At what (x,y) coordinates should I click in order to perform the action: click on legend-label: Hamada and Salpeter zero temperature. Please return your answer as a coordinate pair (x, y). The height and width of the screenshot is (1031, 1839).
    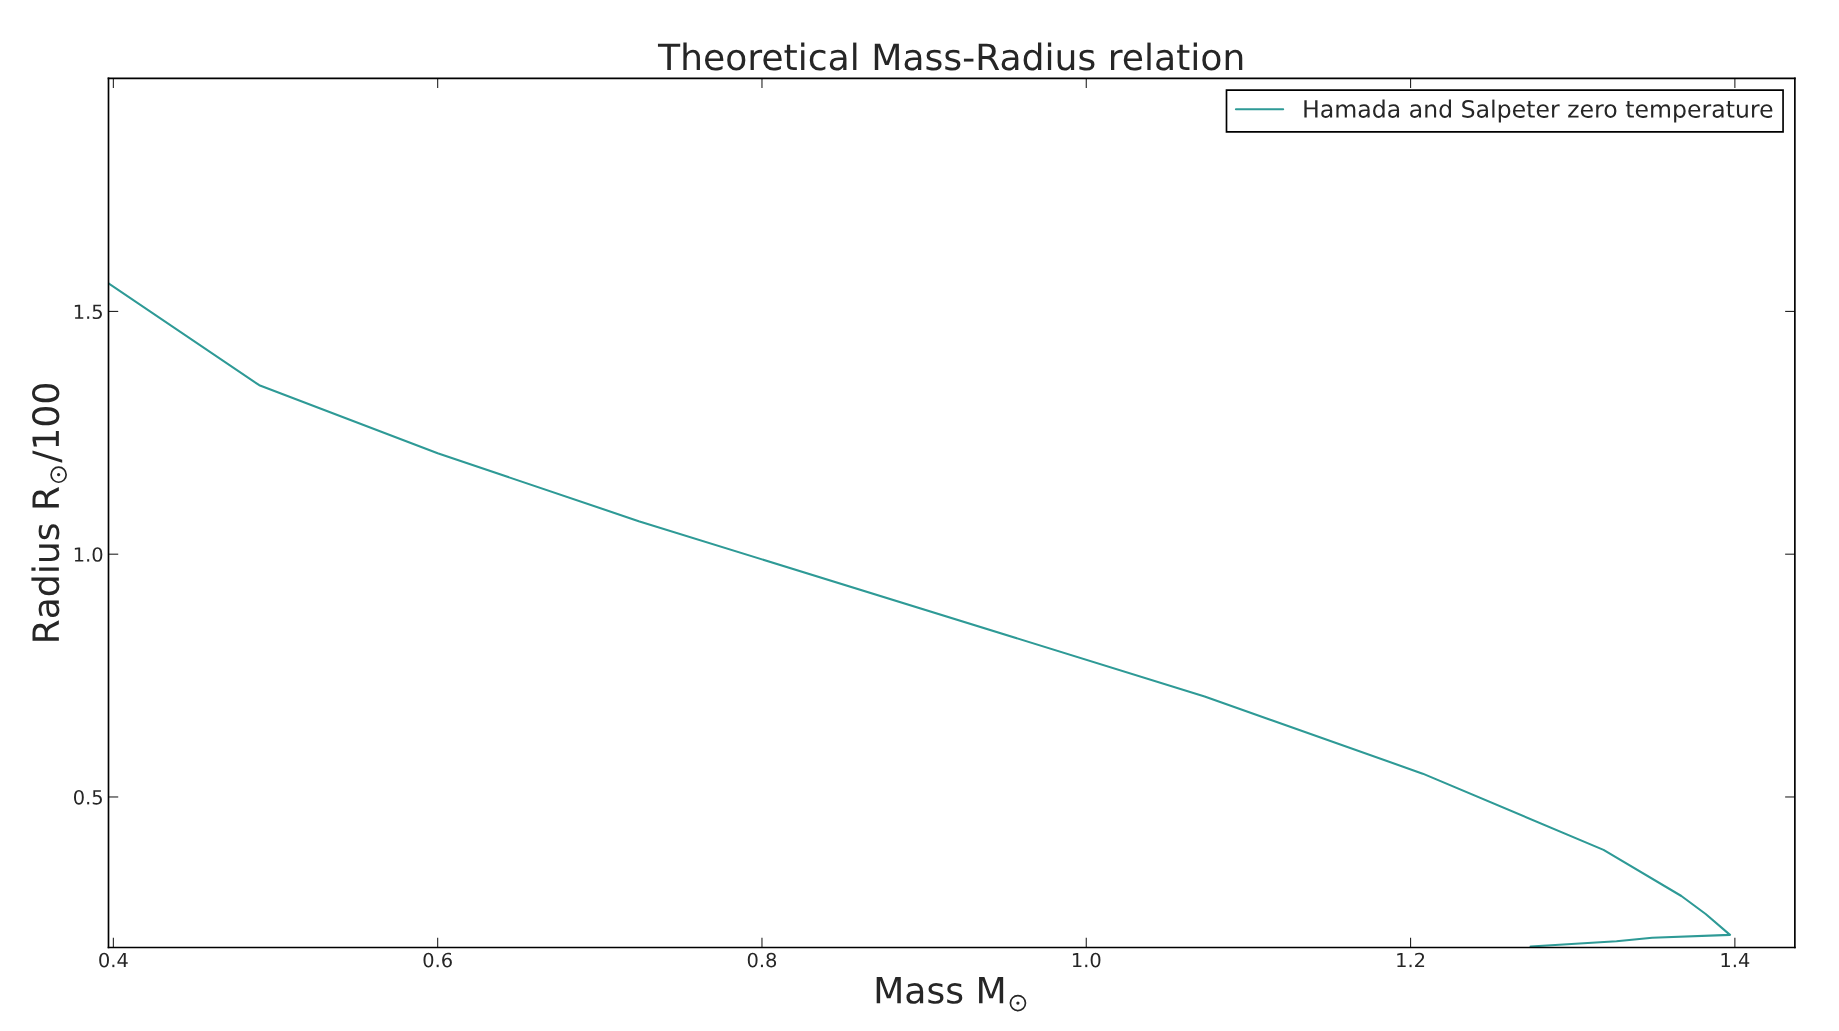
    Looking at the image, I should click on (1538, 111).